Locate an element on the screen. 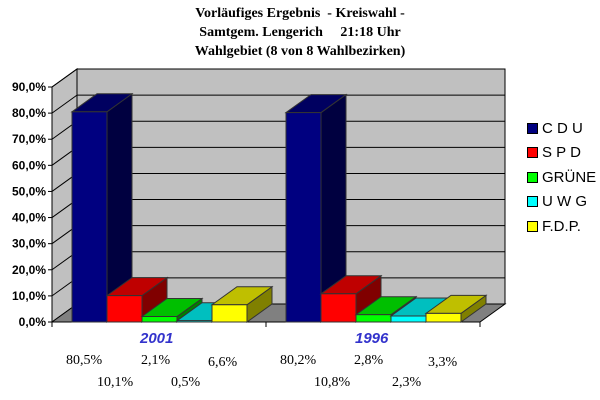  legend-item: F.D.P. is located at coordinates (561, 226).